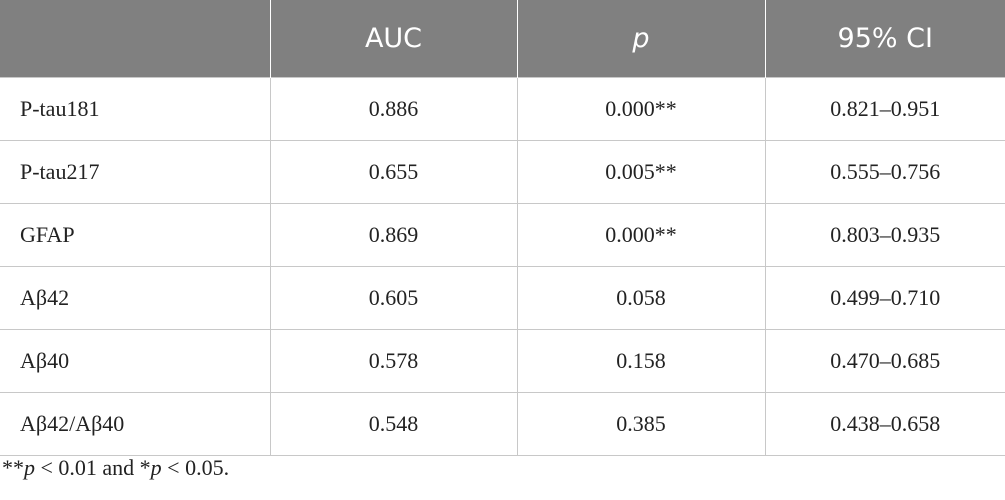 The height and width of the screenshot is (500, 1005). Describe the element at coordinates (135, 109) in the screenshot. I see `table-cell: P-tau181` at that location.